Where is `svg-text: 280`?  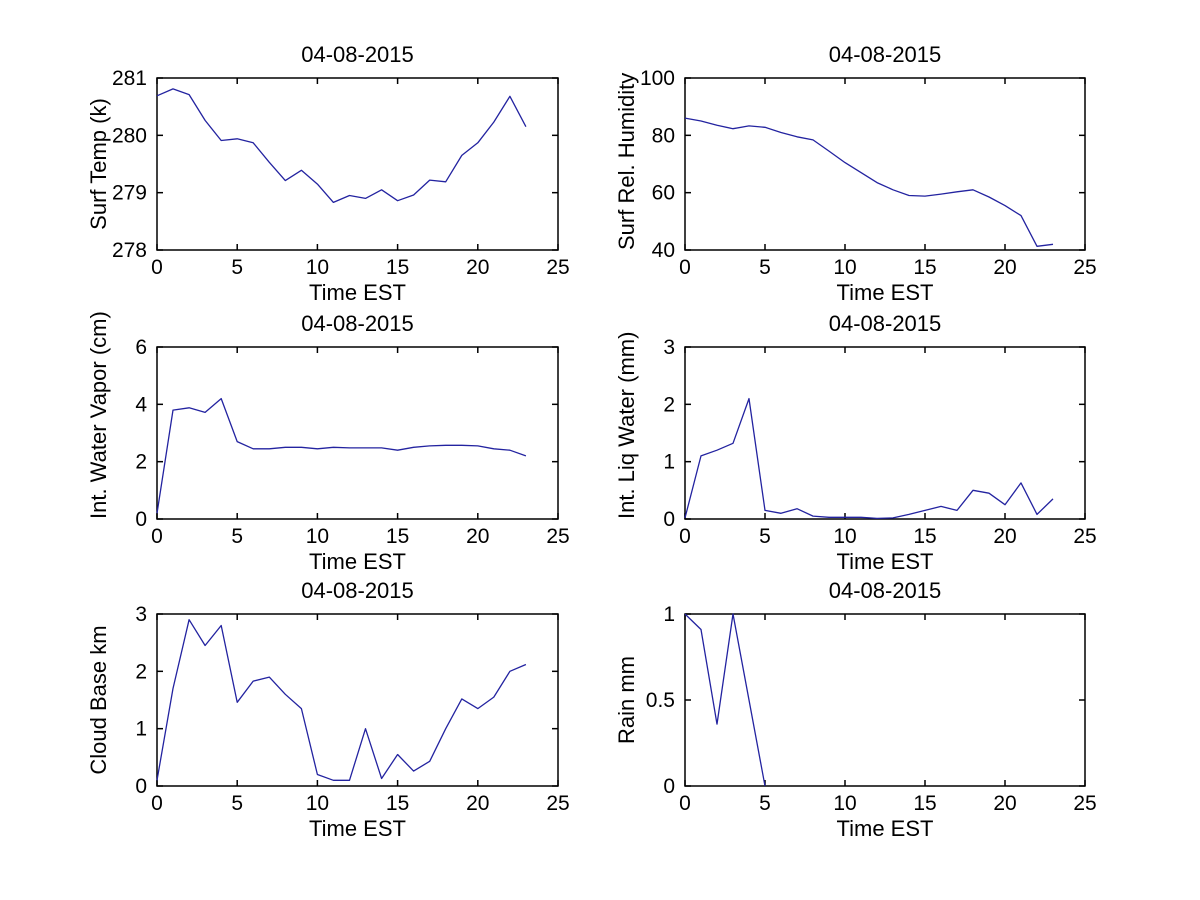 svg-text: 280 is located at coordinates (129, 135).